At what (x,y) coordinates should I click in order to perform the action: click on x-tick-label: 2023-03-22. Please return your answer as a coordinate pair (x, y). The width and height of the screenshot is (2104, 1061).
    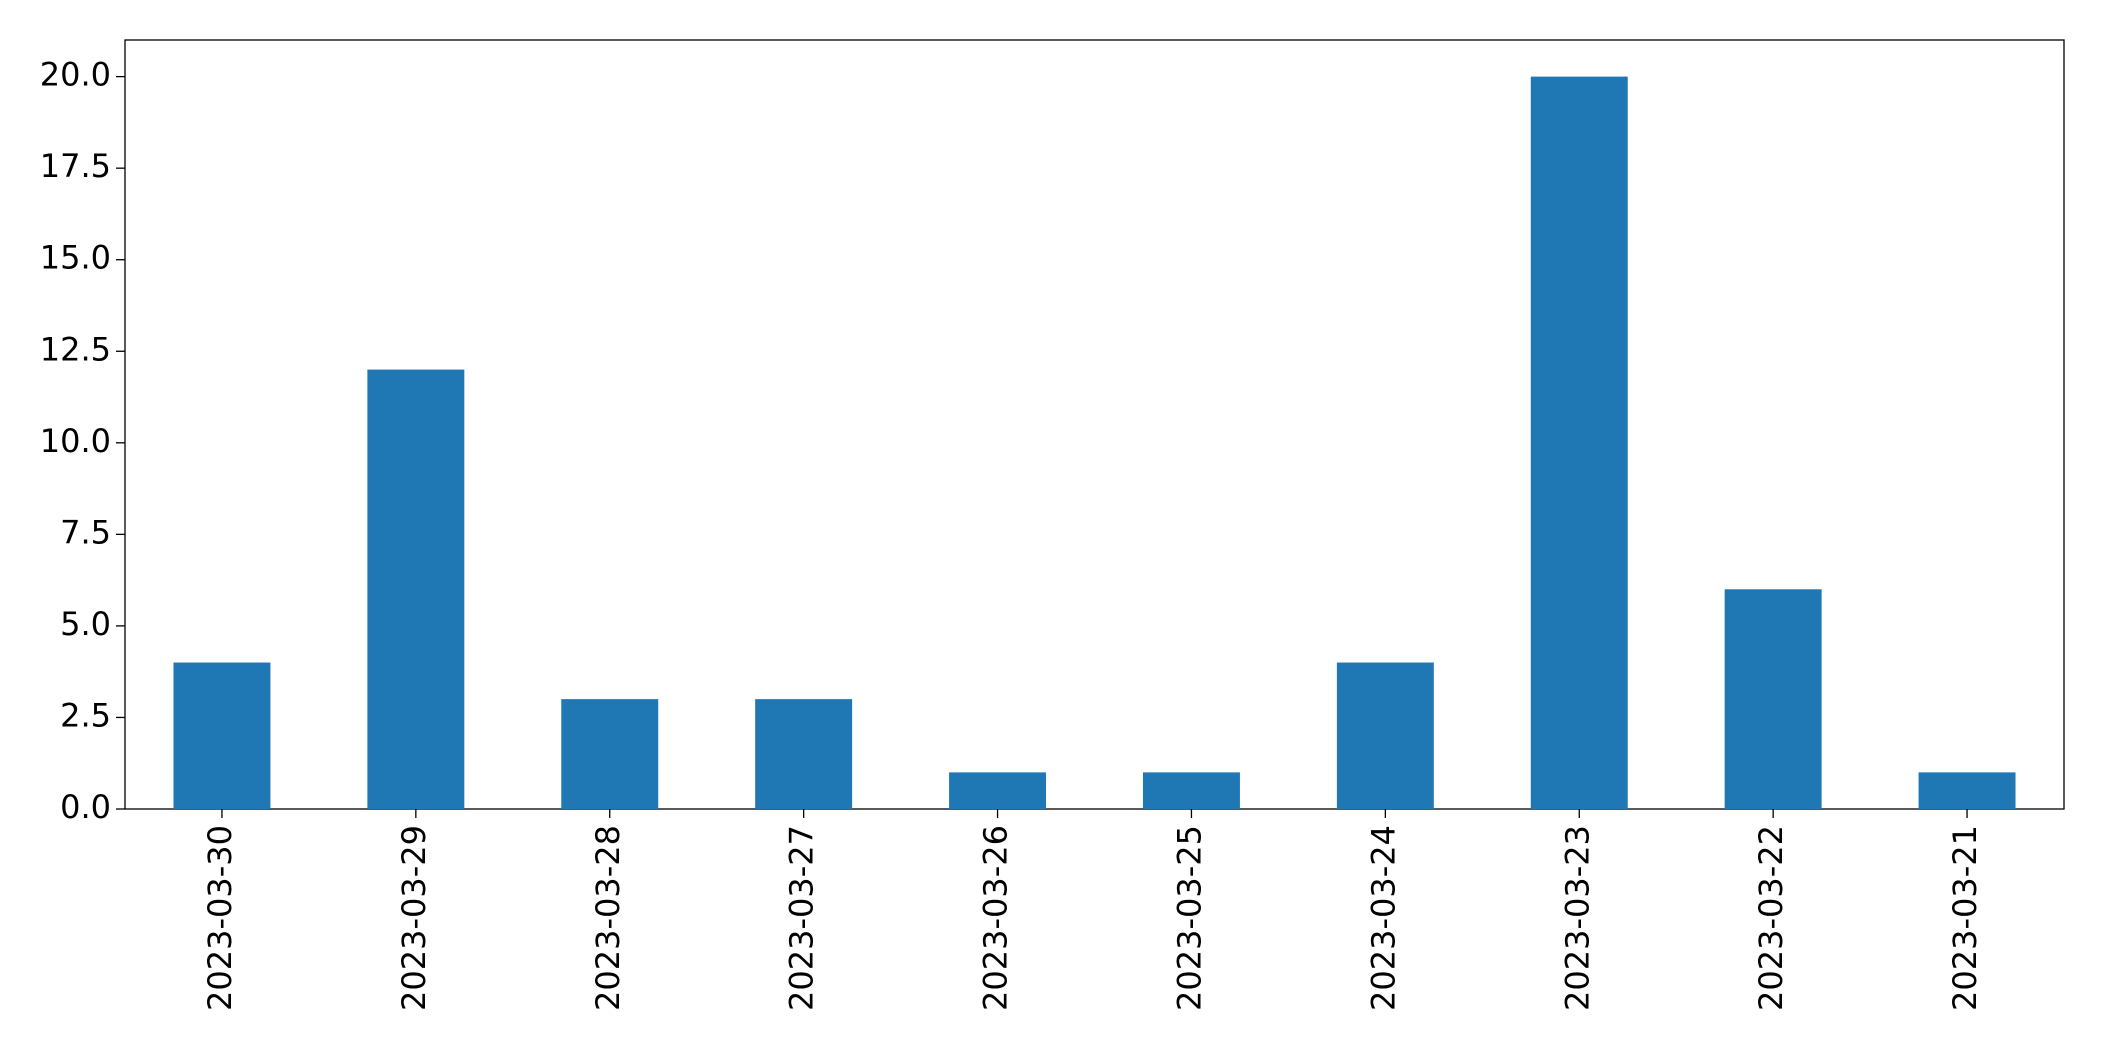
    Looking at the image, I should click on (1771, 918).